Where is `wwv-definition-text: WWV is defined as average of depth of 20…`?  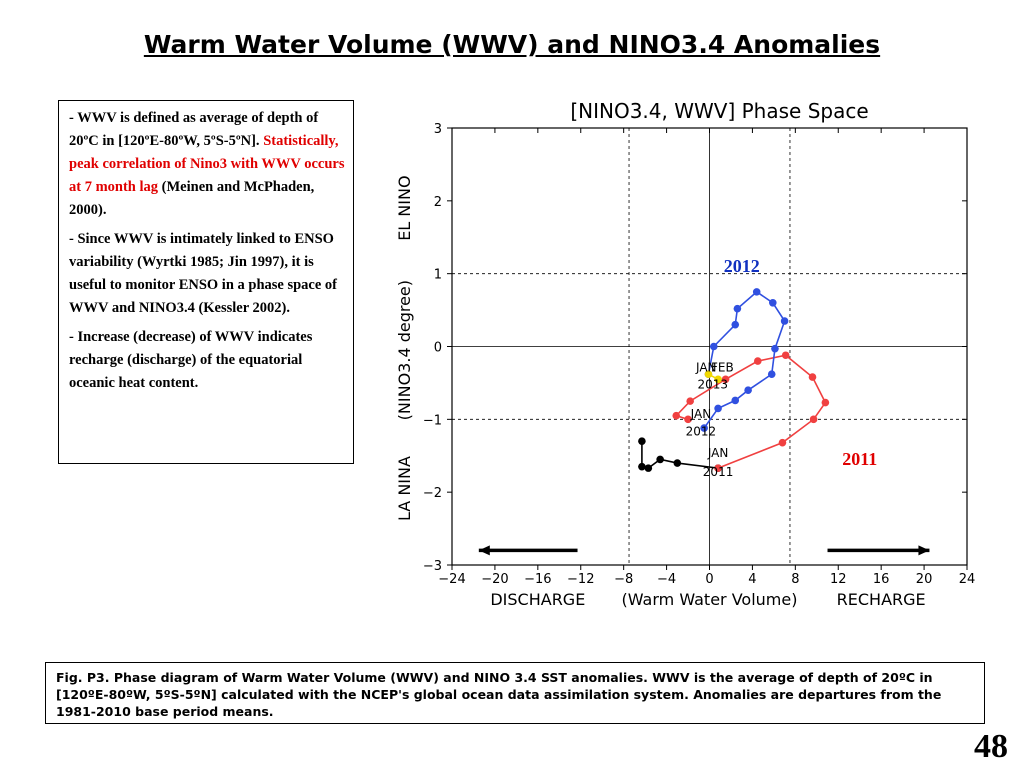
wwv-definition-text: WWV is defined as average of depth of 20… is located at coordinates (194, 129).